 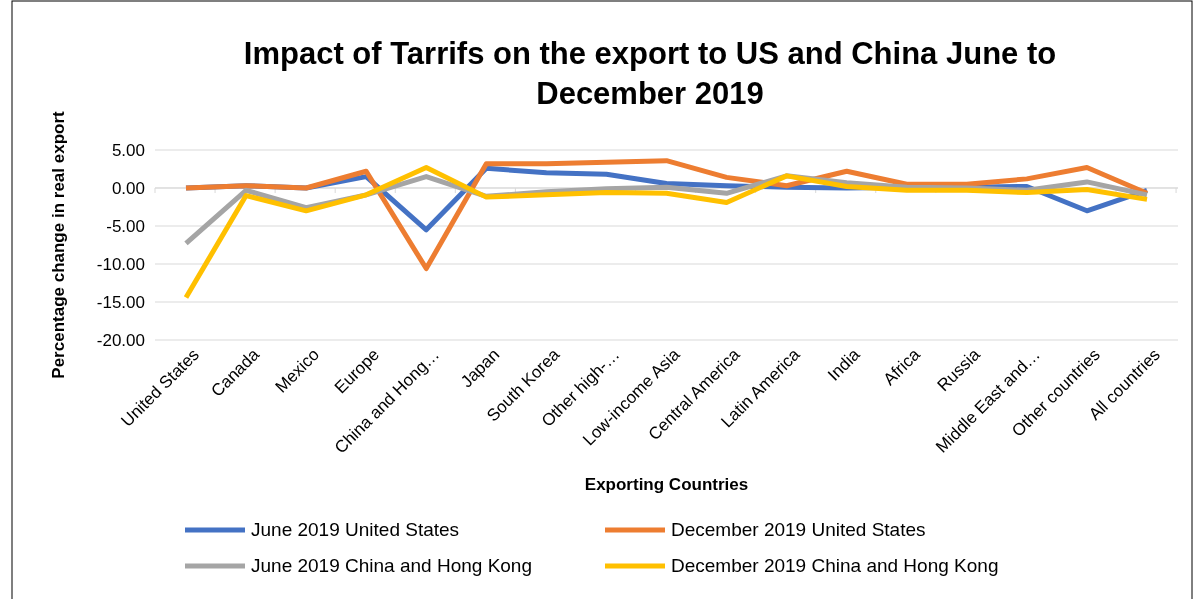 I want to click on legend-label: June 2019 United States, so click(x=355, y=529).